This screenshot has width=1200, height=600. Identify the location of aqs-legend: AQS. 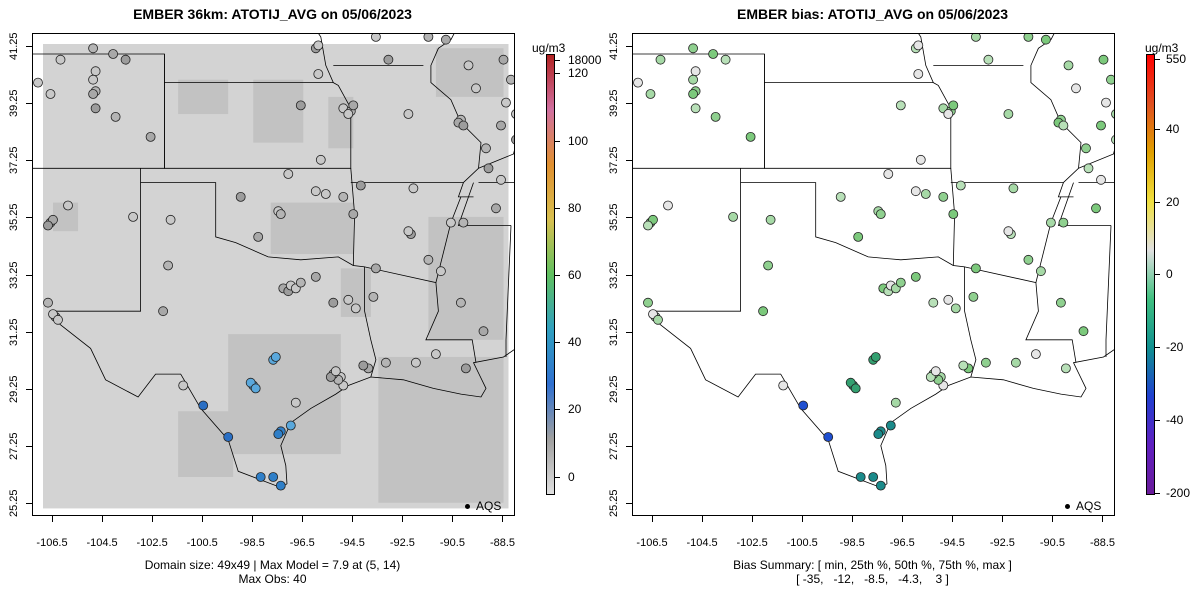
(1083, 506).